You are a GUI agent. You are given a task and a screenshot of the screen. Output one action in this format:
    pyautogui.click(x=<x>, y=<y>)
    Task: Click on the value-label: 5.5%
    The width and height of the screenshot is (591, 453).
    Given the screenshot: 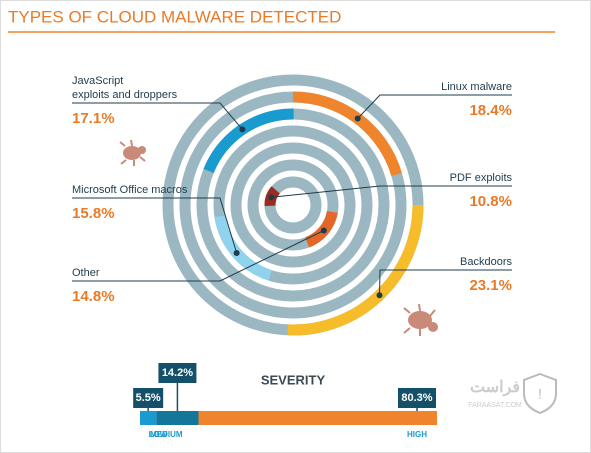 What is the action you would take?
    pyautogui.click(x=148, y=398)
    